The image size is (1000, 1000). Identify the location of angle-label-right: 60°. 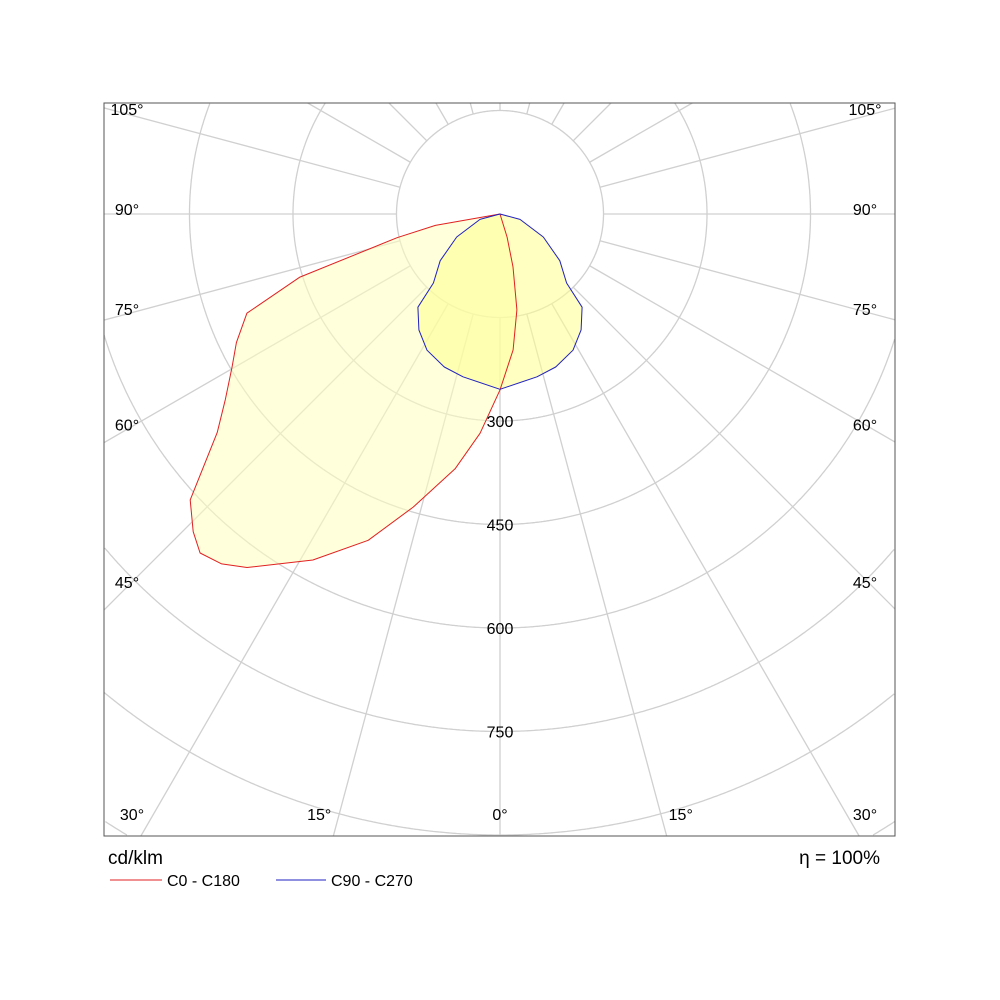
(865, 425).